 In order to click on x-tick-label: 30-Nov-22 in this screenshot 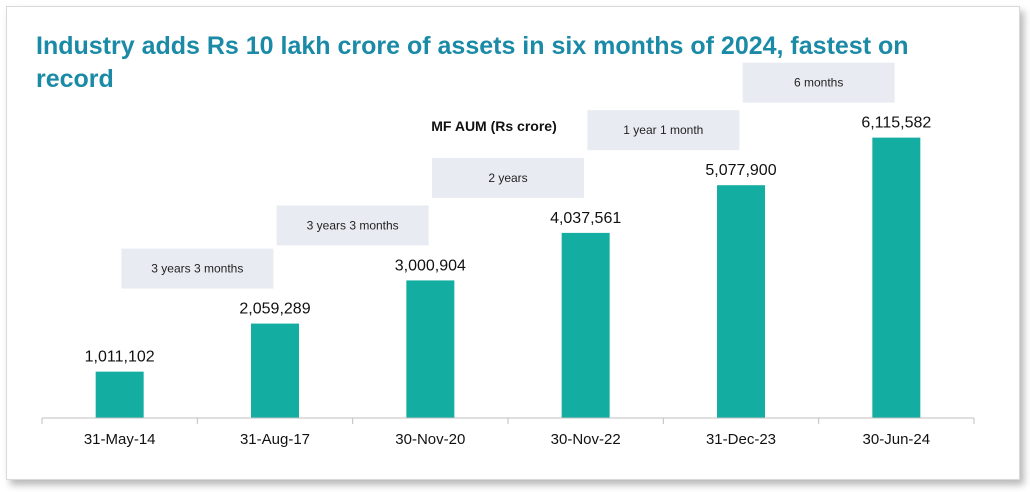, I will do `click(586, 439)`.